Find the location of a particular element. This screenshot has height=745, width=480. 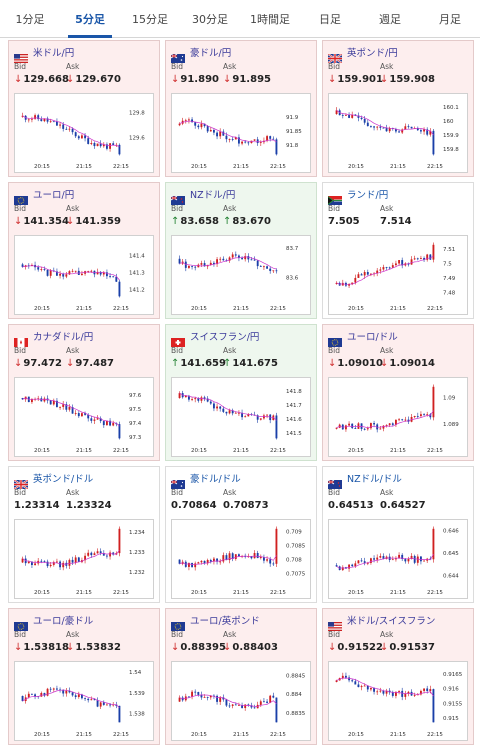

currency-pair-link: カナダドル/円 is located at coordinates (63, 337).